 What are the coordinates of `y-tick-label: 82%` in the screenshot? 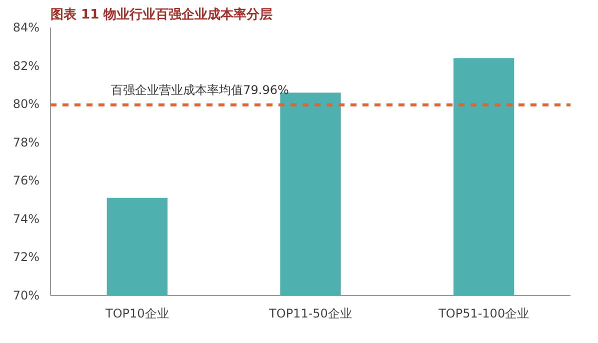 It's located at (26, 65).